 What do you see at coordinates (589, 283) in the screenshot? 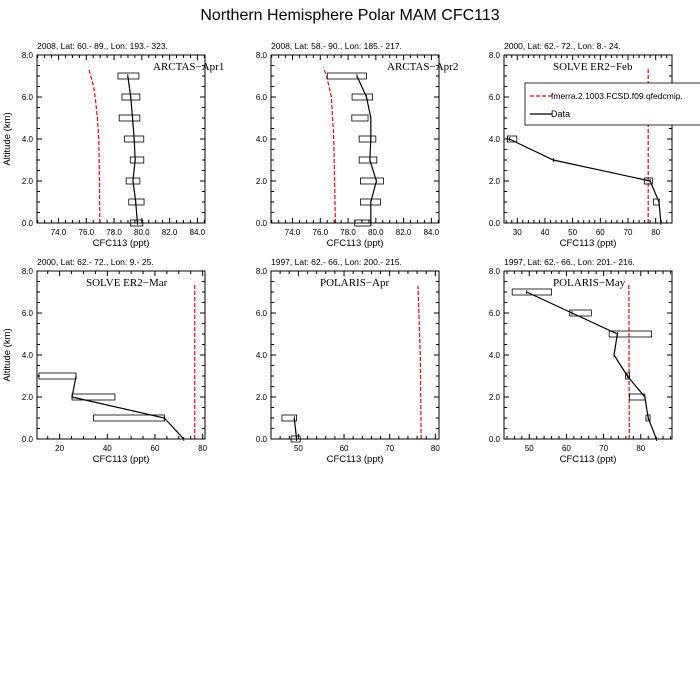
I see `experiment-label: POLARIS−May` at bounding box center [589, 283].